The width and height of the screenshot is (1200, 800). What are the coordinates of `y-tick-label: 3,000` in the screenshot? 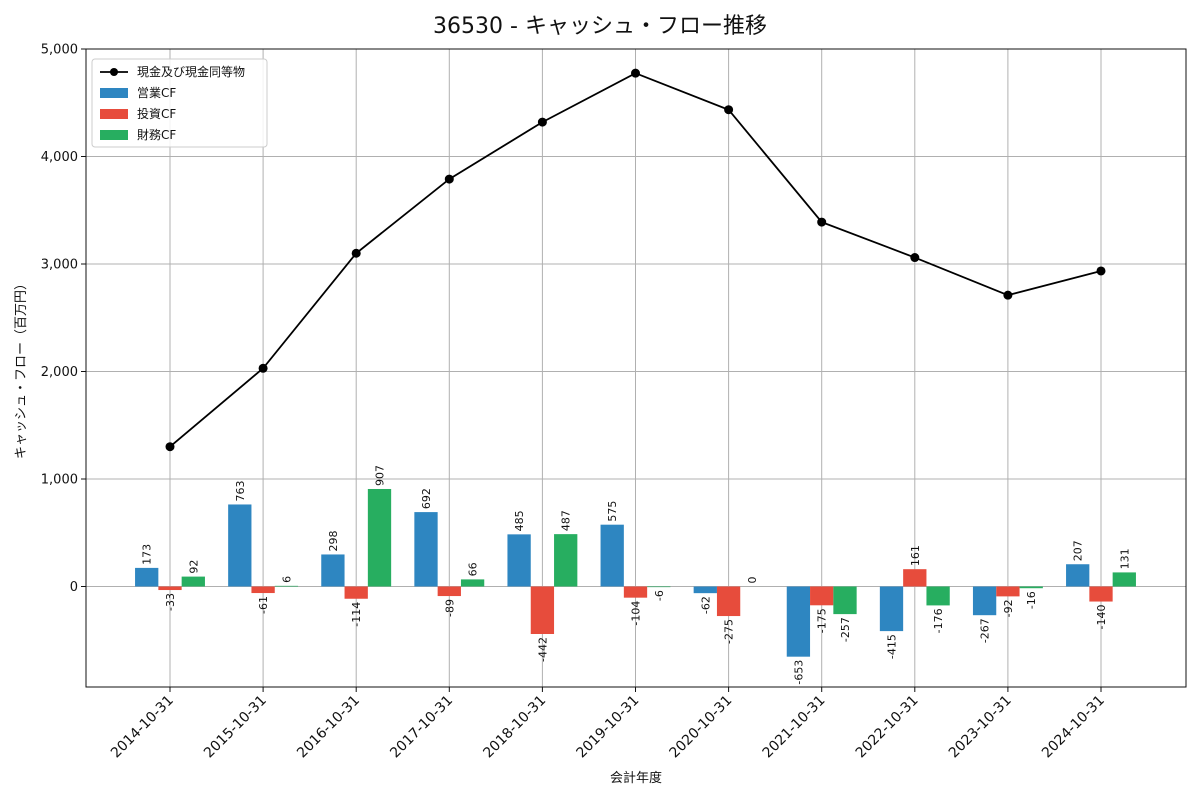 It's located at (59, 264).